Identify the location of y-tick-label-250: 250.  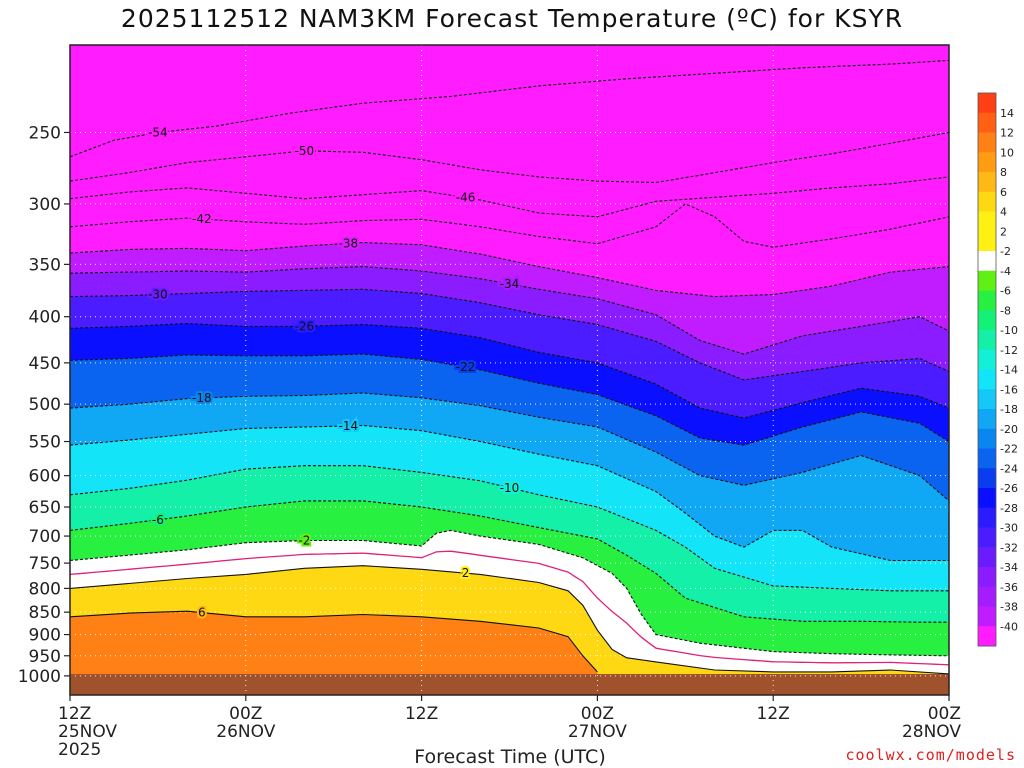
(45, 133).